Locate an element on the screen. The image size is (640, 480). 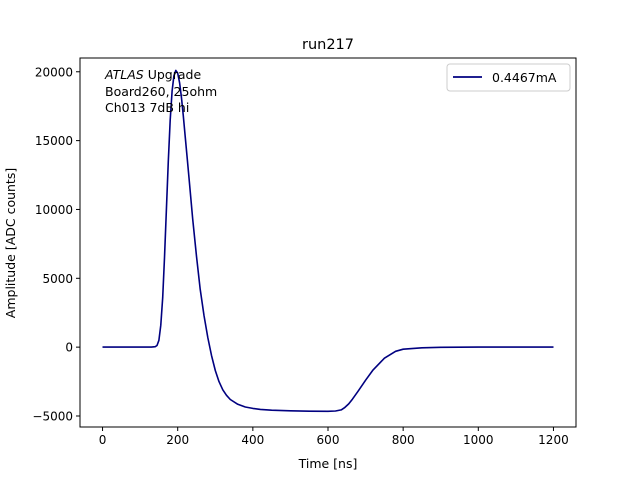
legend: 0.4467mA is located at coordinates (508, 77).